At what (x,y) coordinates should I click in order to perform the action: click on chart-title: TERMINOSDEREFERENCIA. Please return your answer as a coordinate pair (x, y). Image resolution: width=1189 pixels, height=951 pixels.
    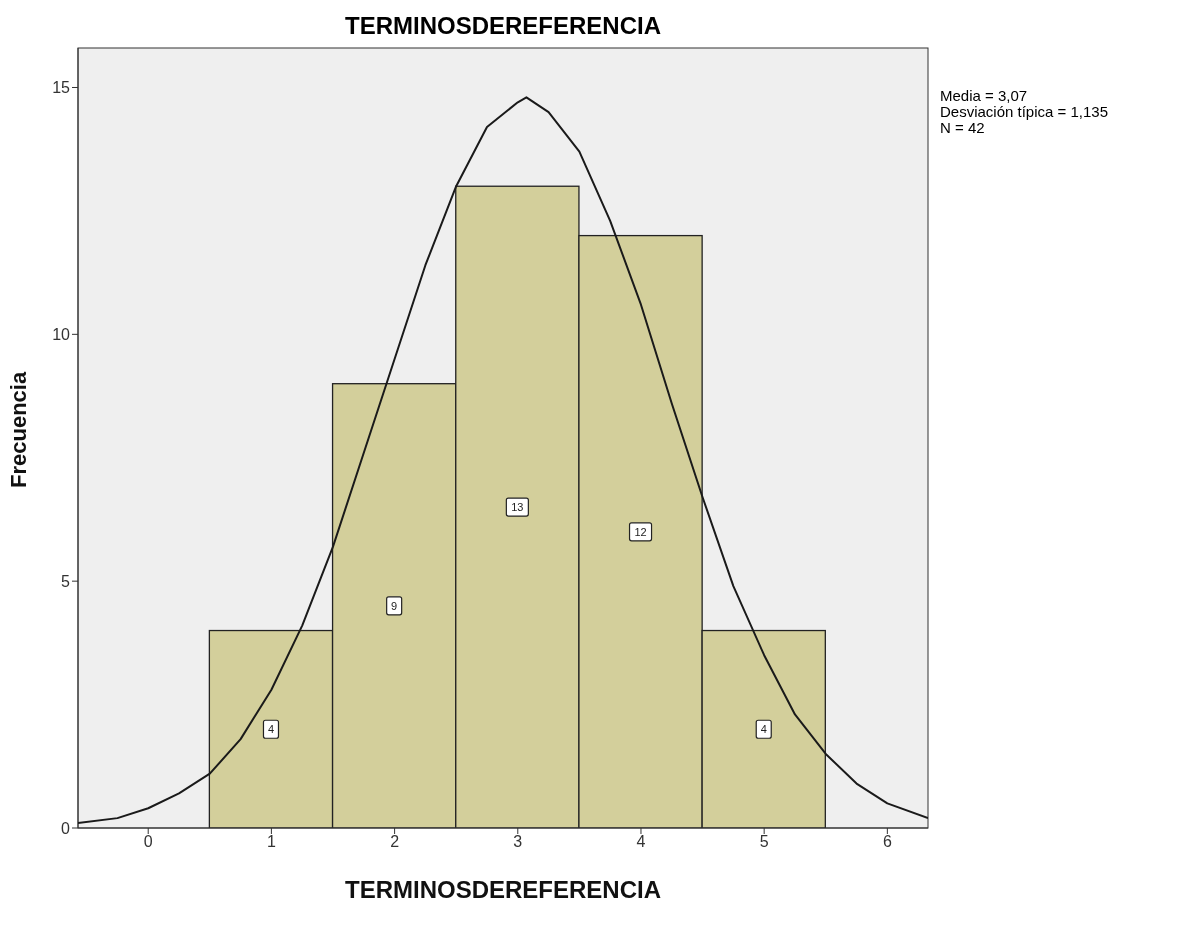
    Looking at the image, I should click on (503, 26).